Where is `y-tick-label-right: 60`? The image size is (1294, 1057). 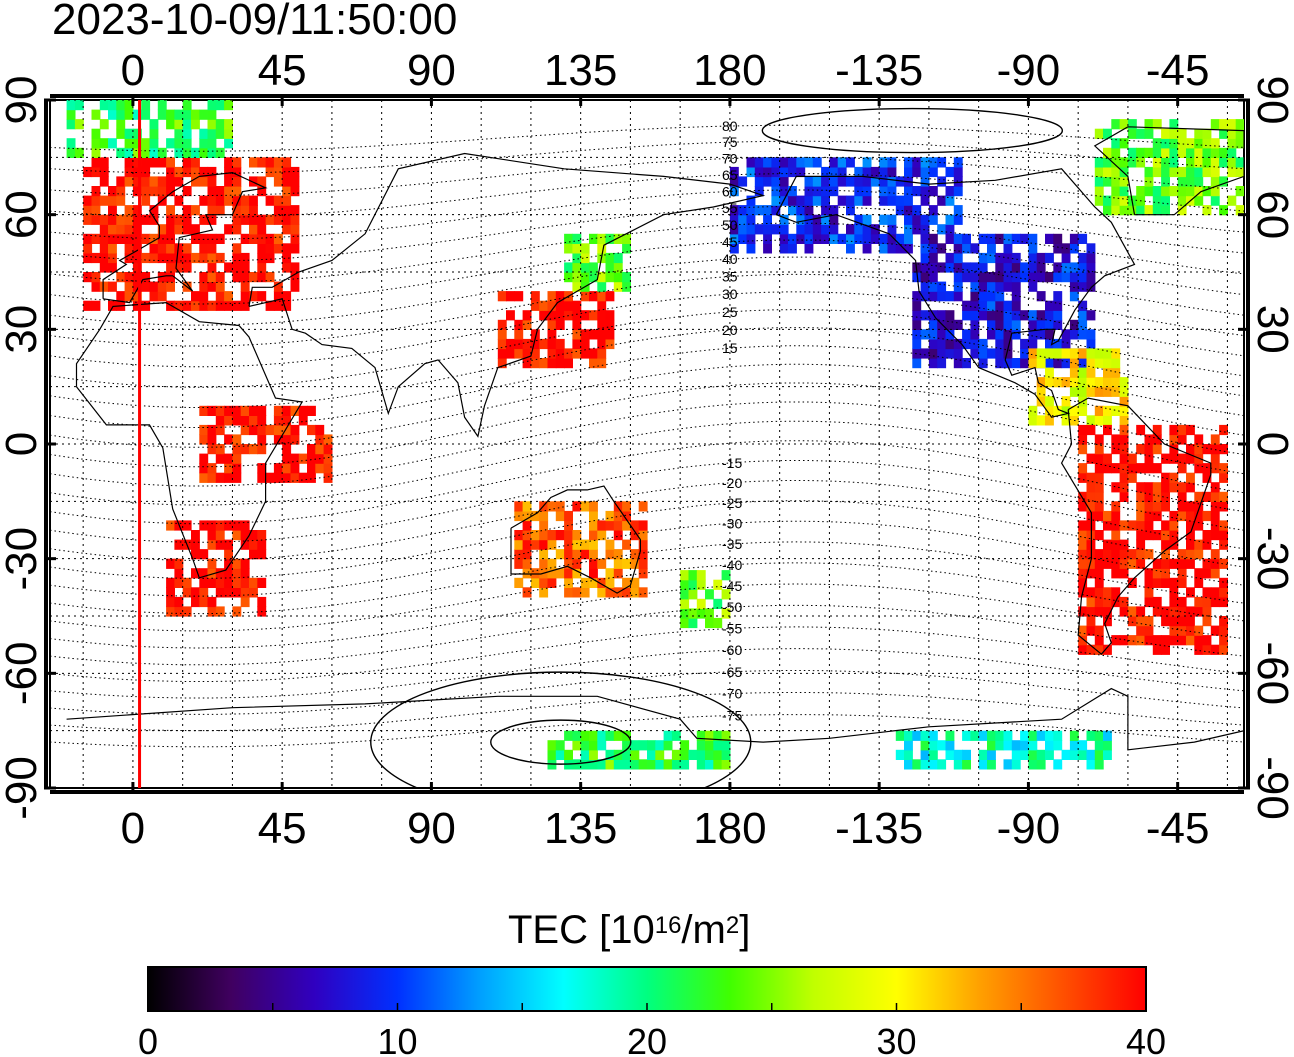
y-tick-label-right: 60 is located at coordinates (1271, 214).